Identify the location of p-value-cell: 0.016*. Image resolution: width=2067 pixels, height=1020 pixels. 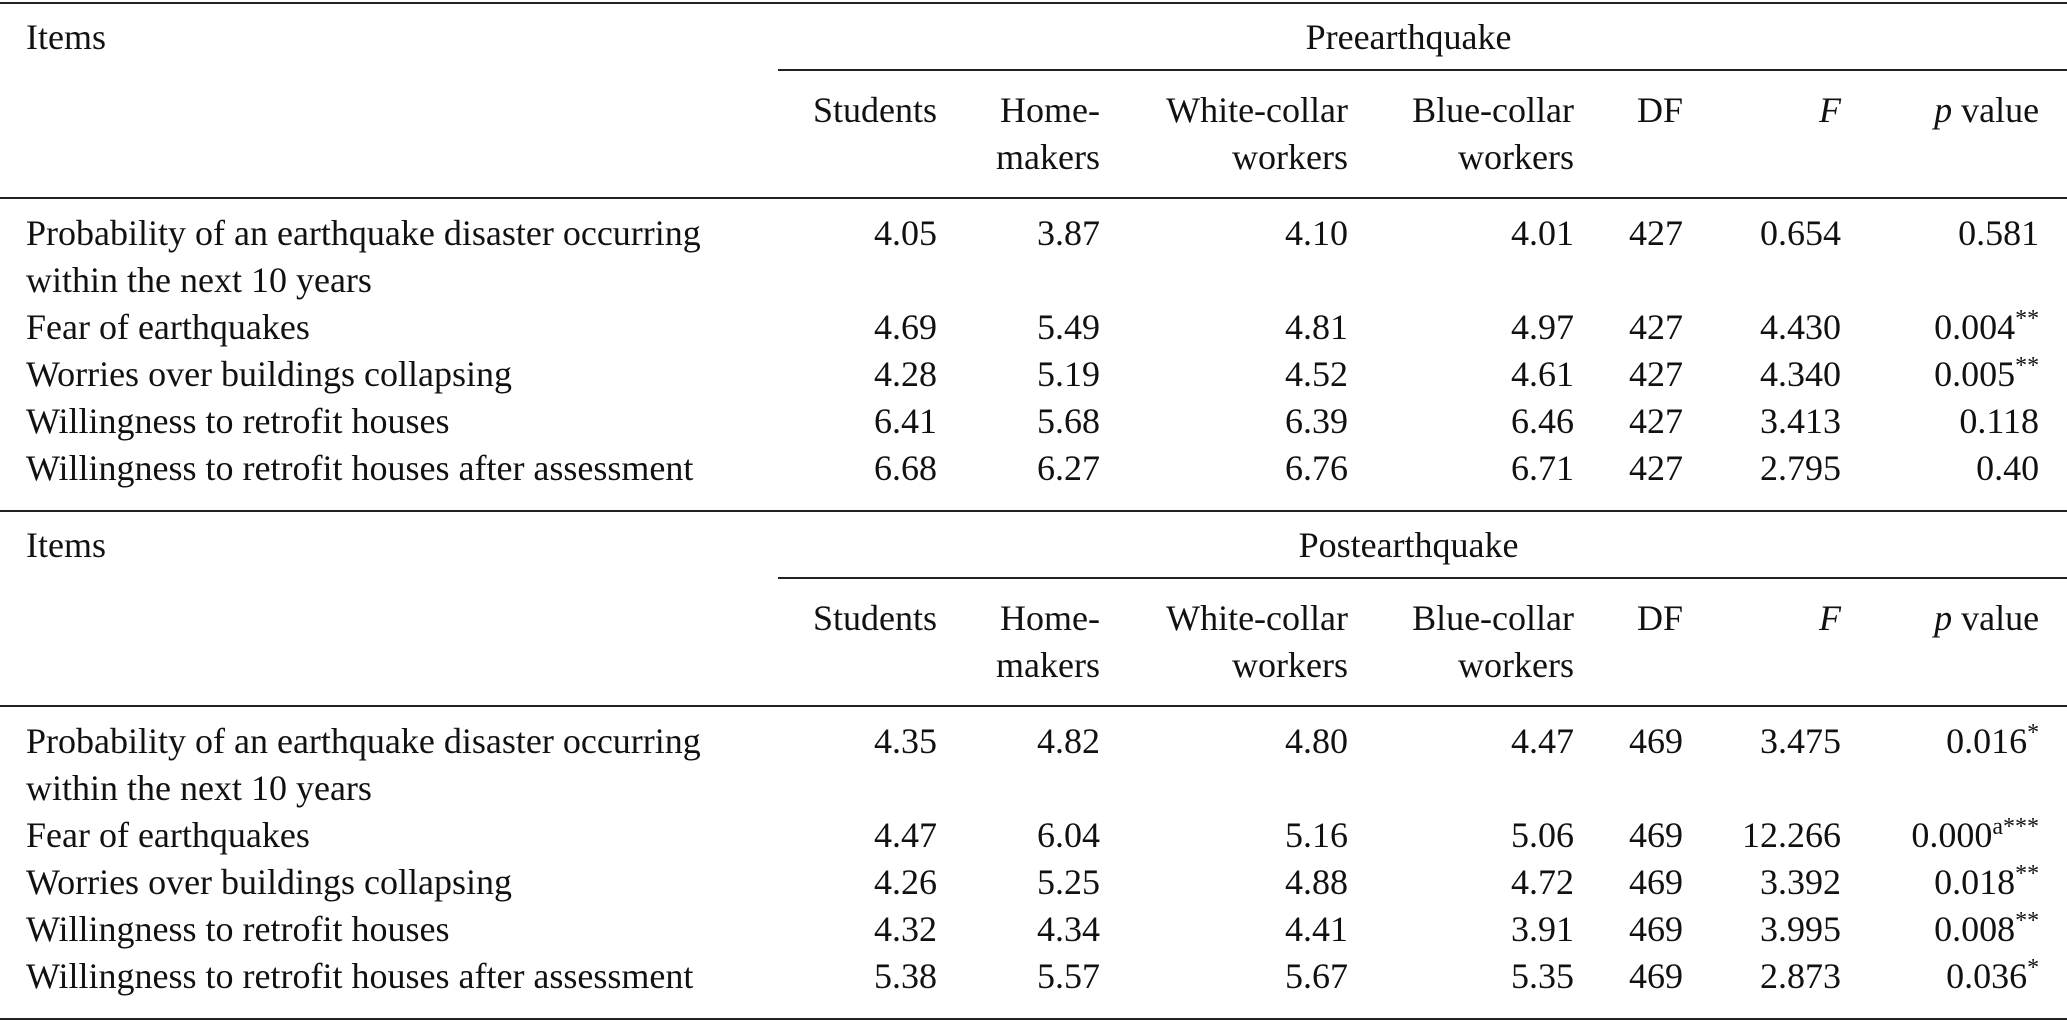
(1954, 759).